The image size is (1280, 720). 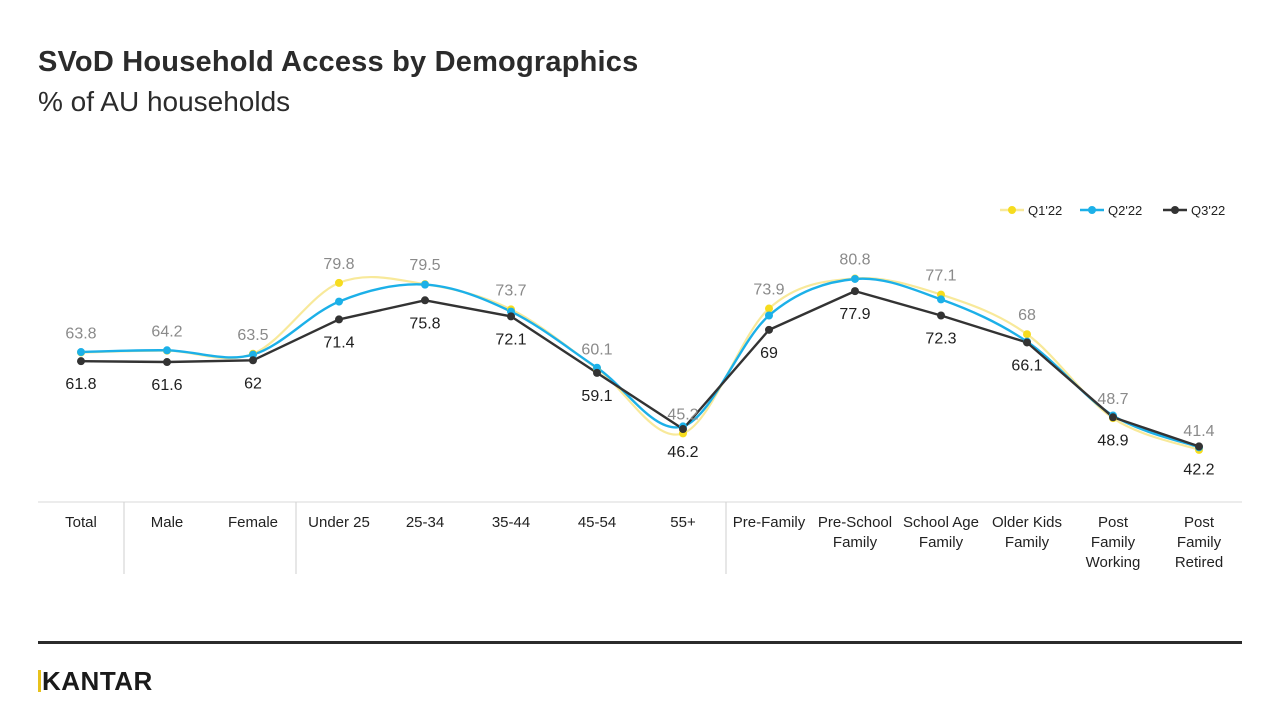 I want to click on x-tick-label-line: Female, so click(x=253, y=522).